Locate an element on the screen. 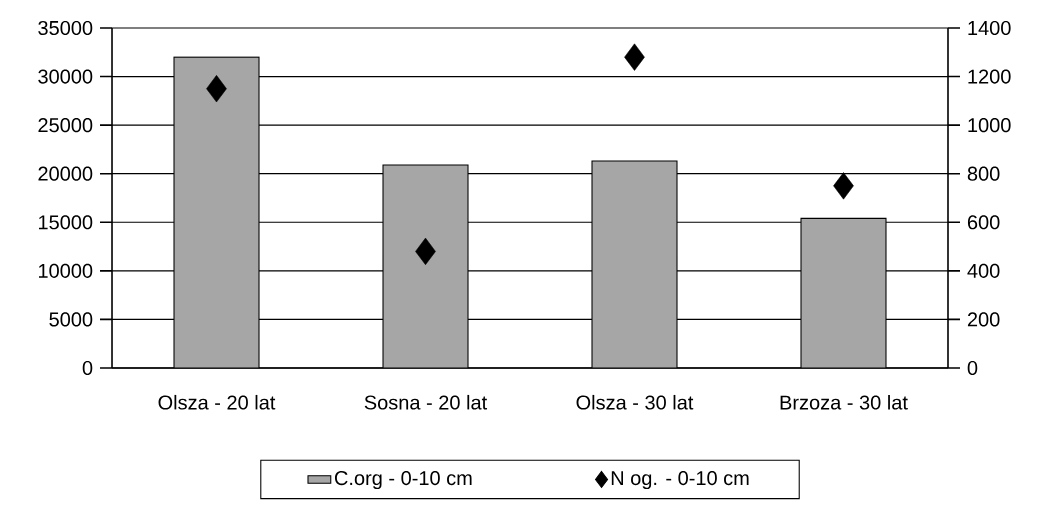 The height and width of the screenshot is (520, 1037). y2-tick-label: 1000 is located at coordinates (989, 125).